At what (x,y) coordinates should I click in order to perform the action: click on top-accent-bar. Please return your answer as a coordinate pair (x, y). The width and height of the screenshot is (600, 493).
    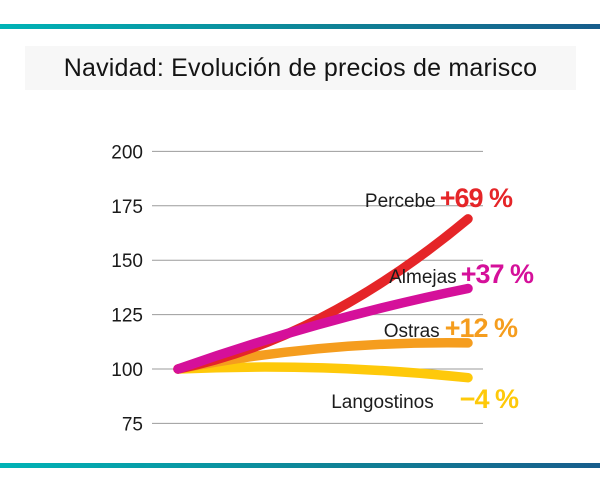
    Looking at the image, I should click on (300, 26).